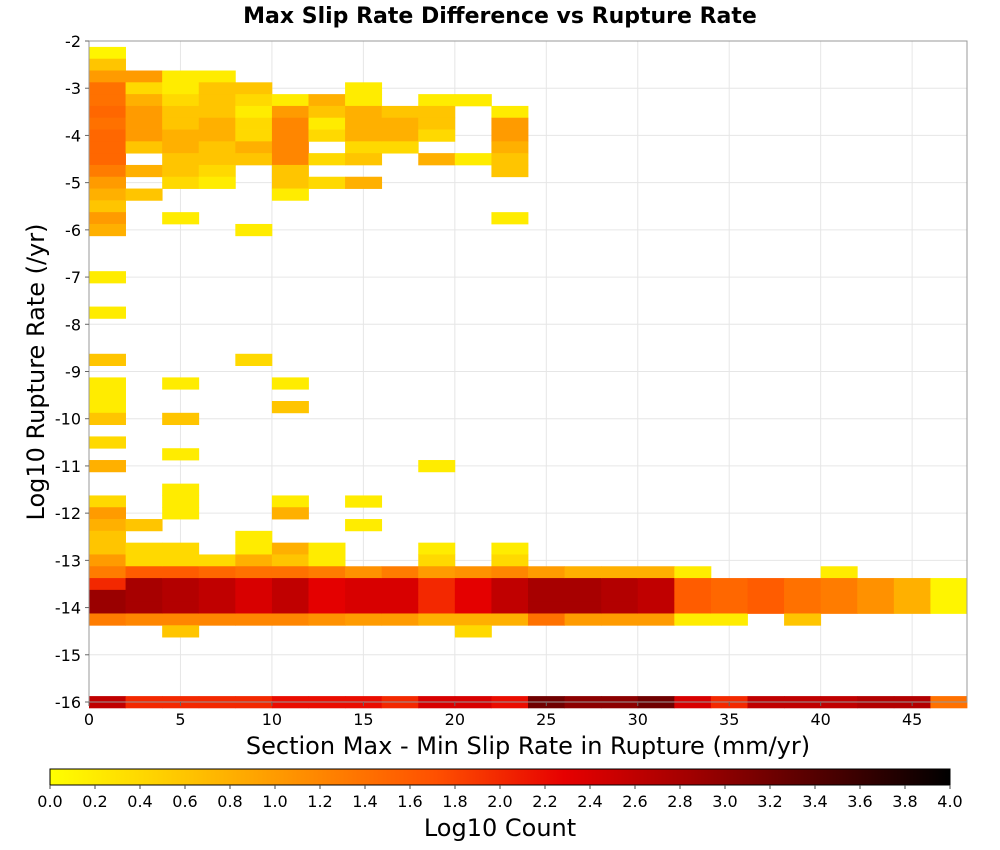 Image resolution: width=1000 pixels, height=850 pixels. I want to click on y-tick-label: -4, so click(73, 135).